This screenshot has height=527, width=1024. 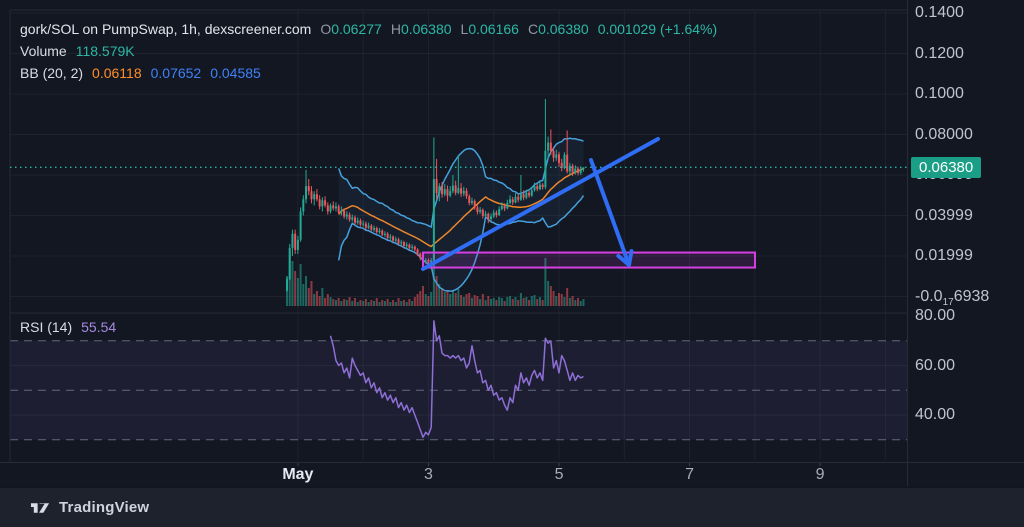 I want to click on rsi-tick: 40.00, so click(x=935, y=414).